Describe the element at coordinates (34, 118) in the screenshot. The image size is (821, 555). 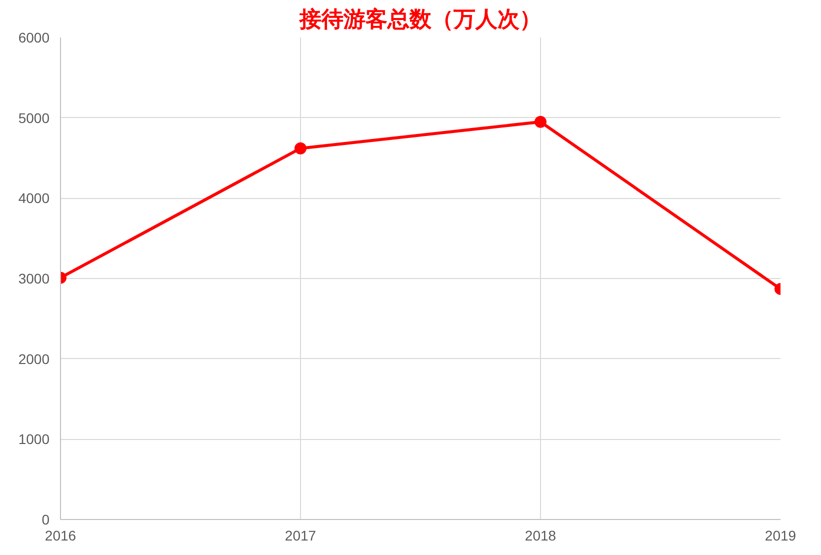
I see `y-tick-label: 5000` at that location.